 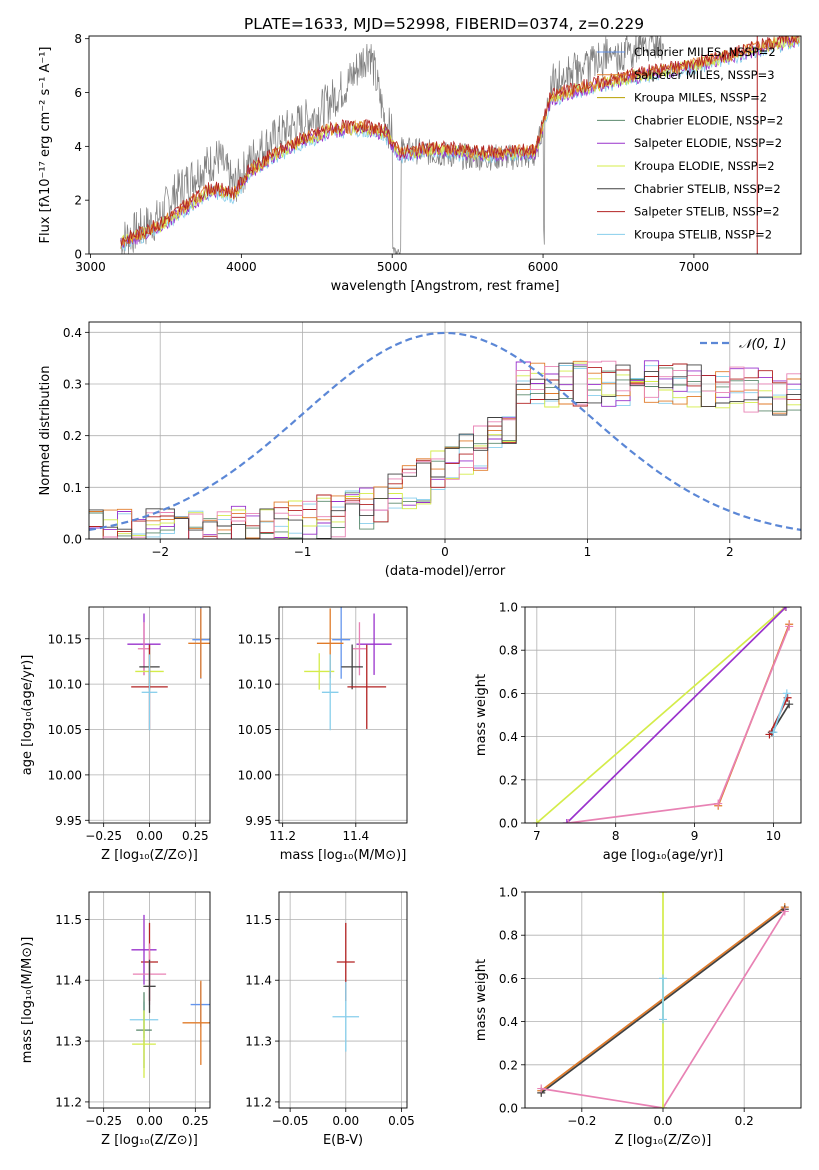 What do you see at coordinates (508, 979) in the screenshot?
I see `y-tick-label: 0.6` at bounding box center [508, 979].